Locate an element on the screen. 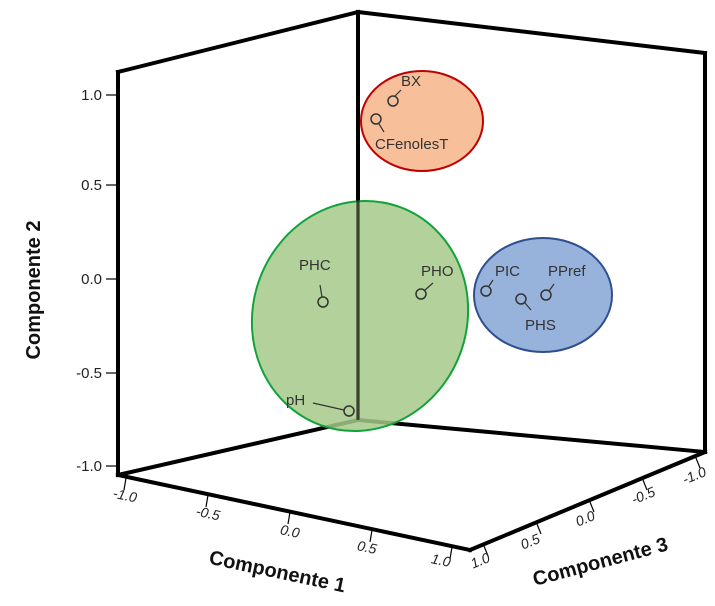 The height and width of the screenshot is (606, 715). point-label: PHS is located at coordinates (540, 325).